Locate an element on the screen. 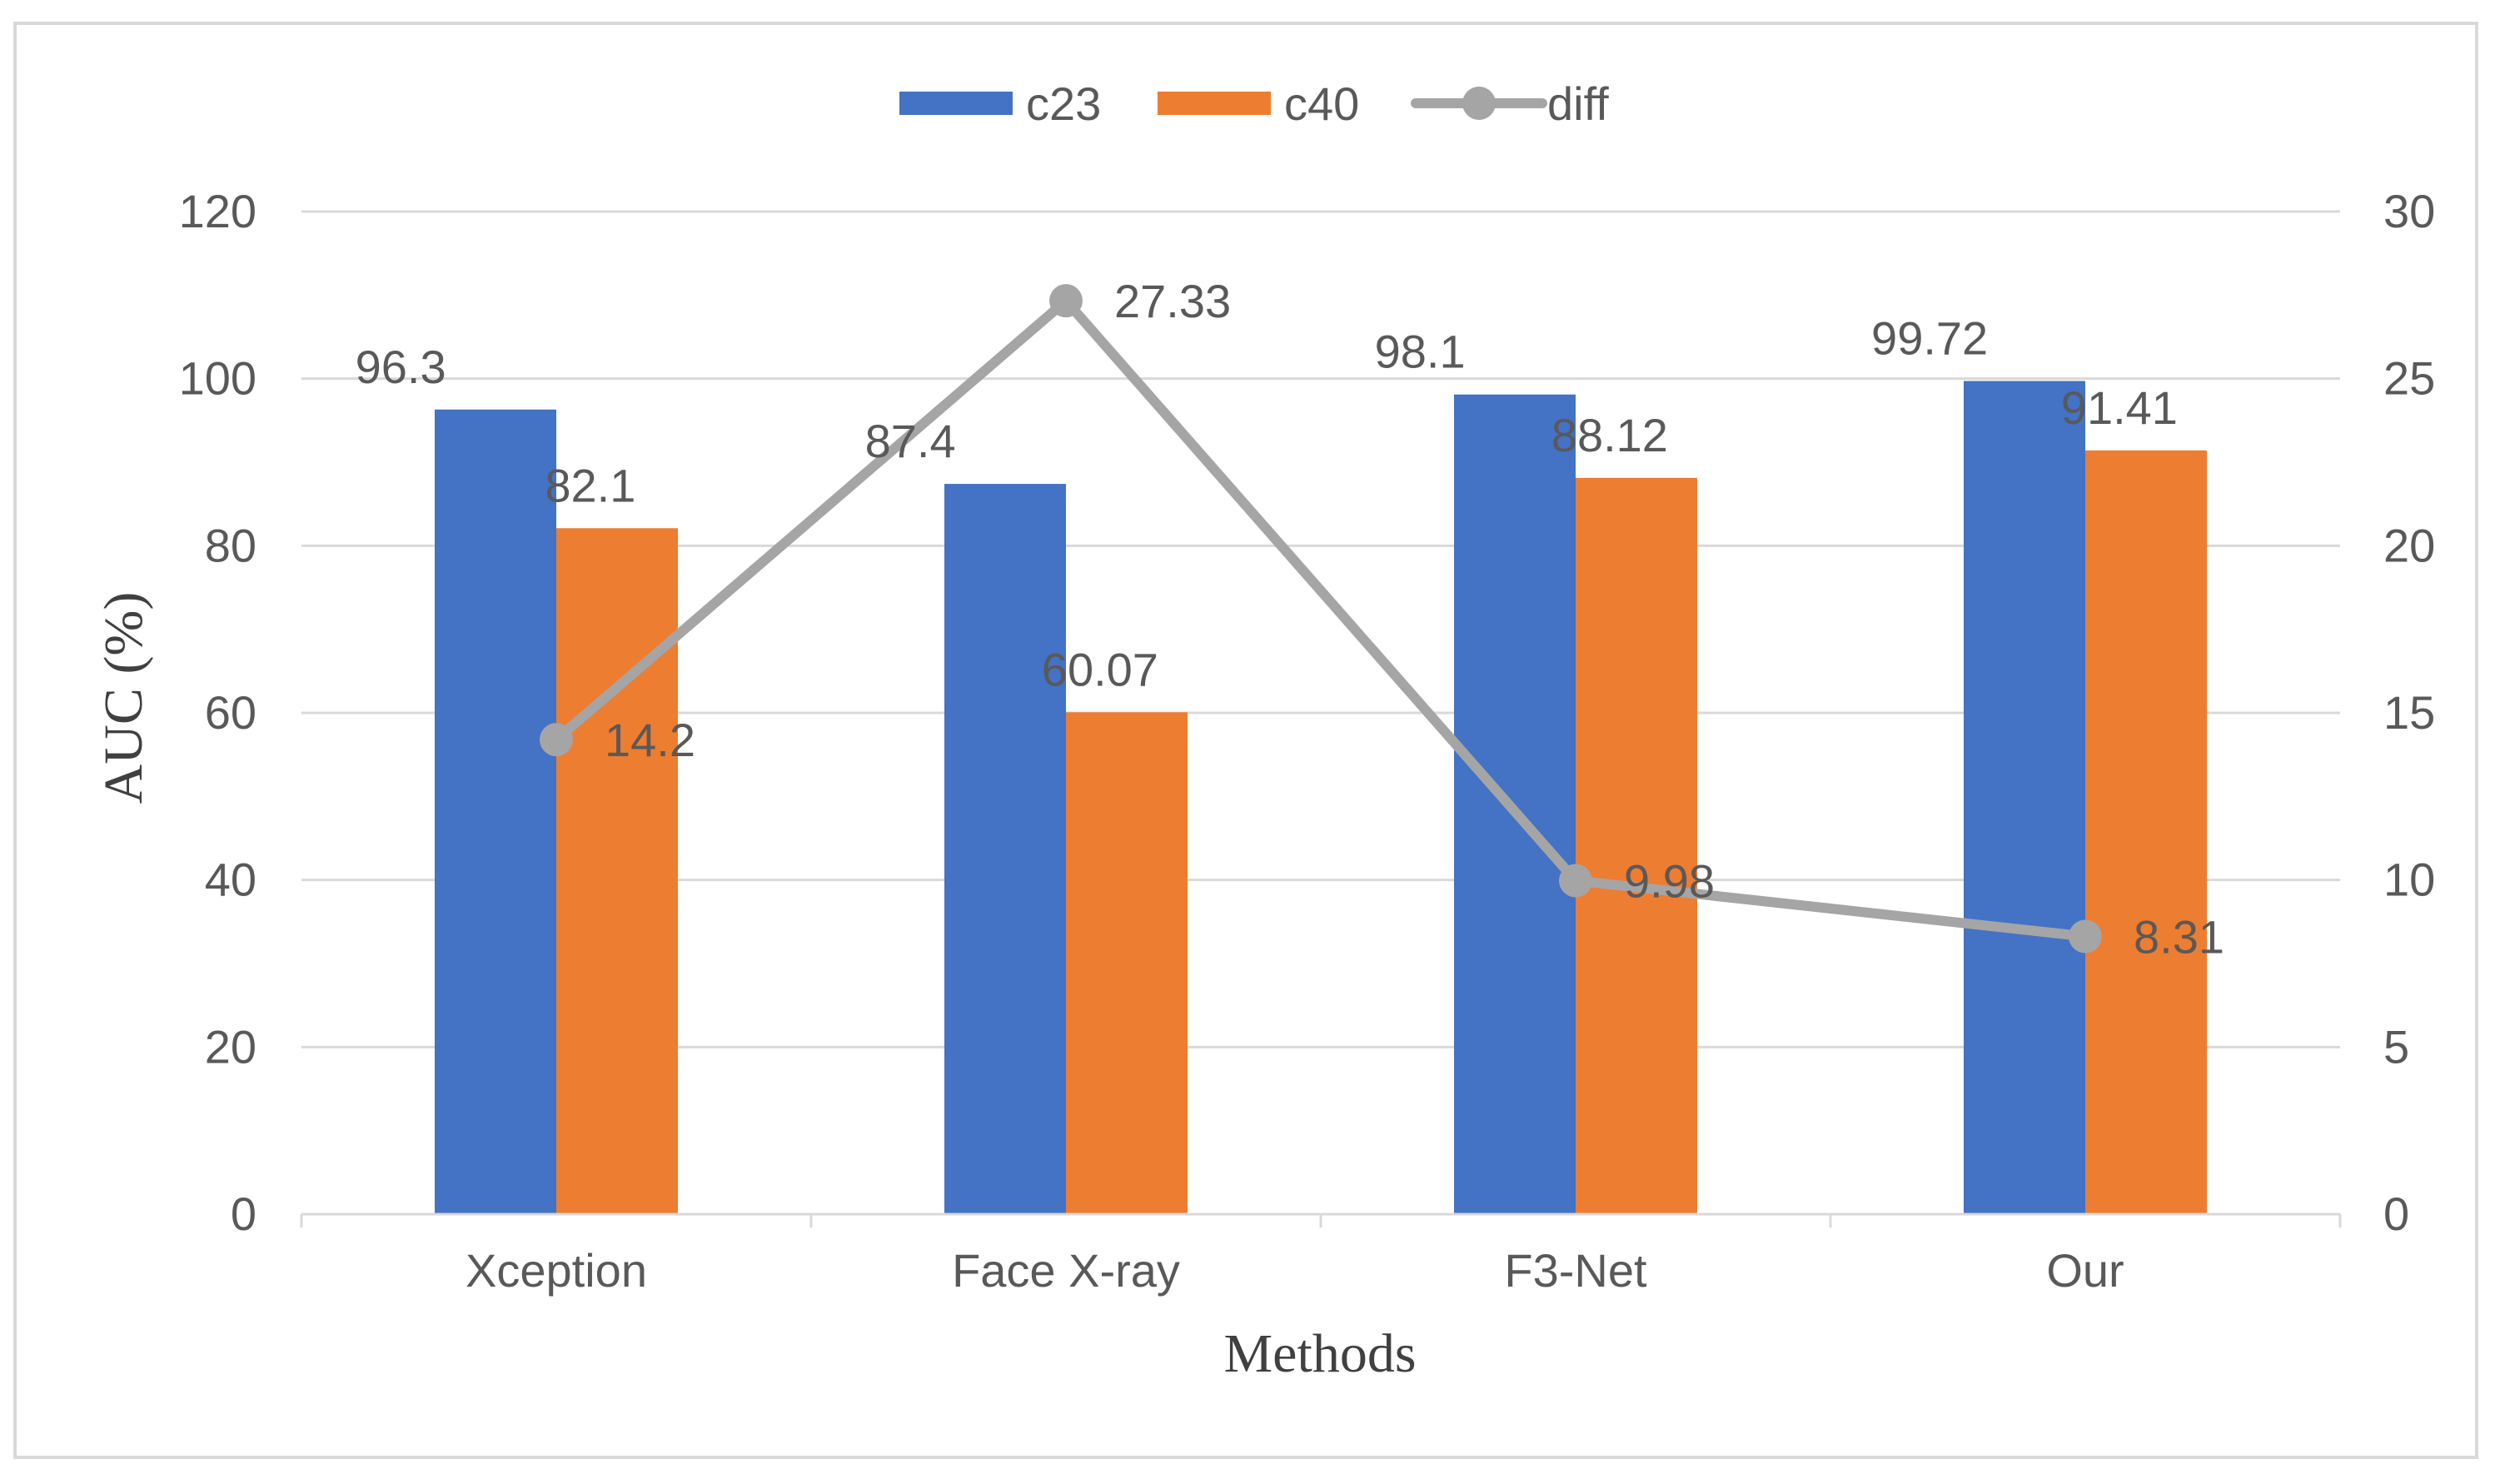 This screenshot has height=1484, width=2495. legend-swatch-c23 is located at coordinates (956, 103).